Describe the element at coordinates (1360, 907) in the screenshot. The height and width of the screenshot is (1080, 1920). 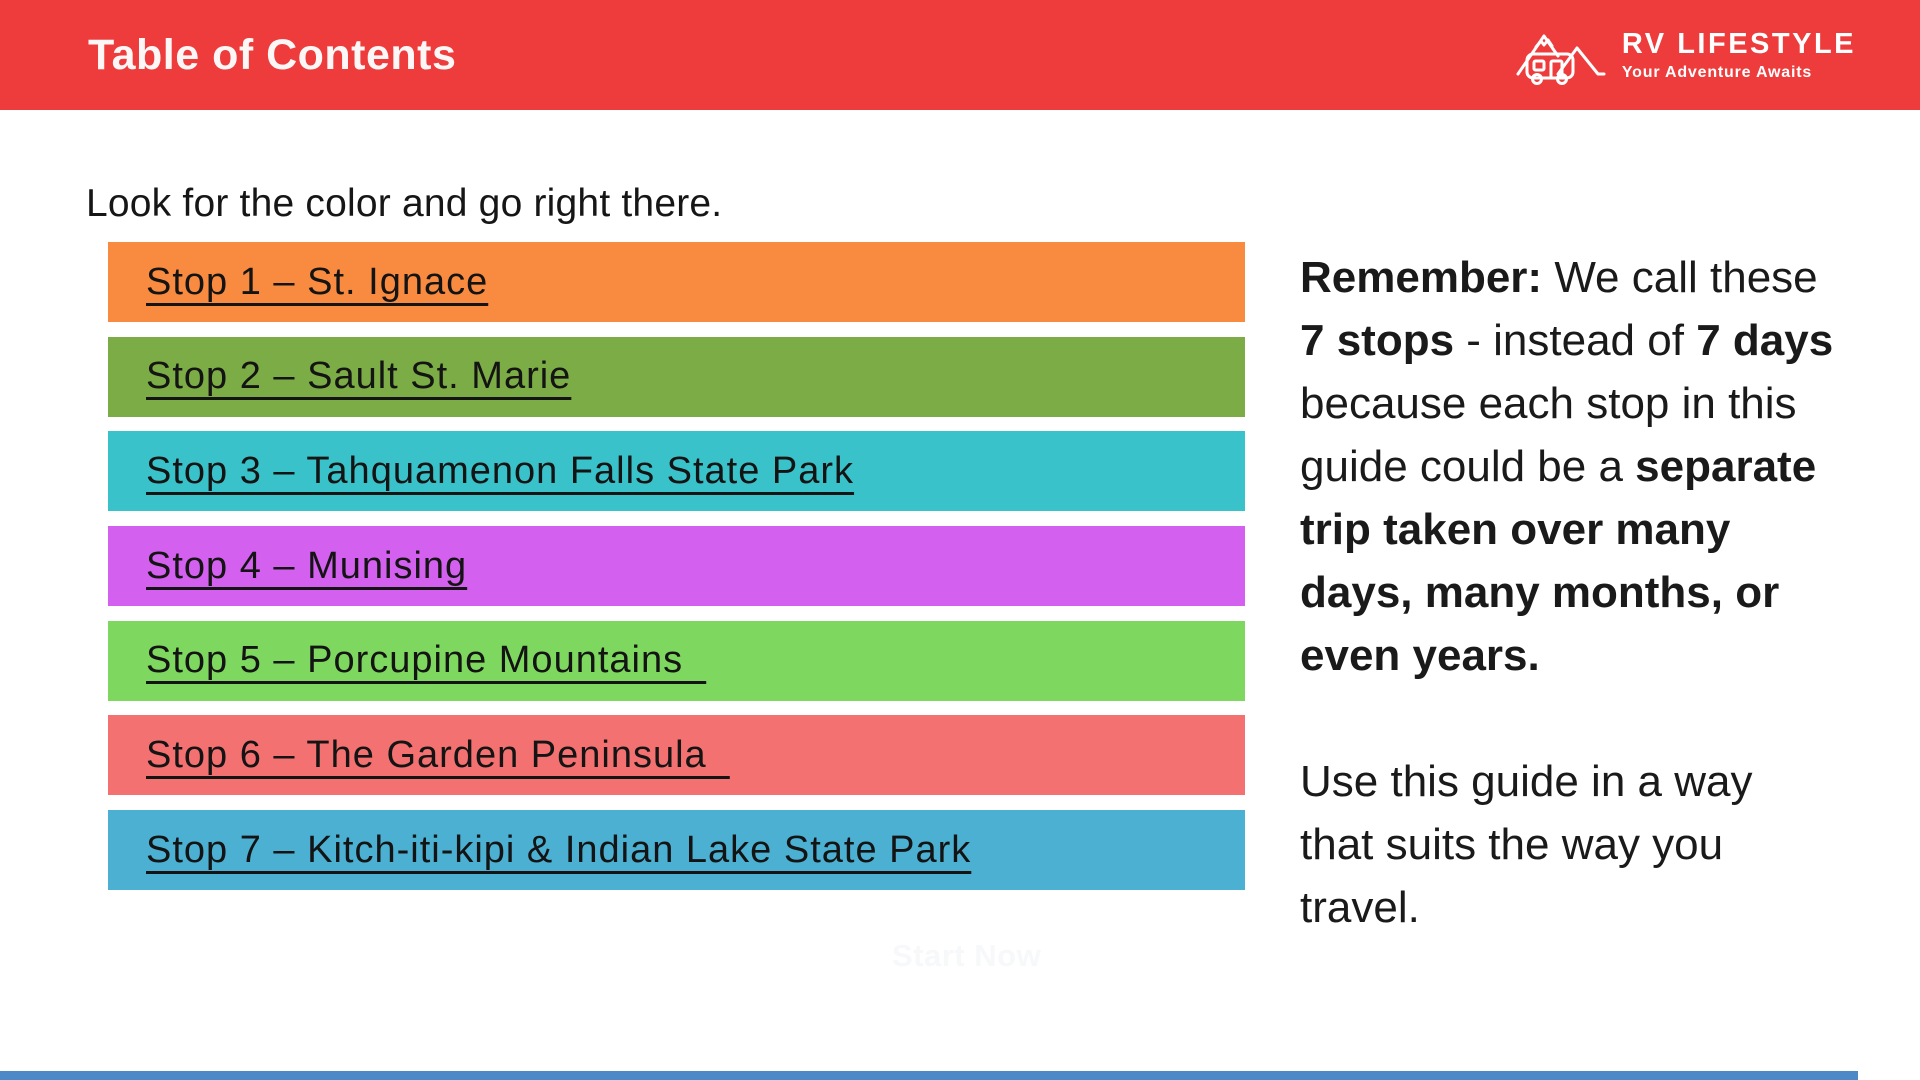
I see `aside-line: travel.` at that location.